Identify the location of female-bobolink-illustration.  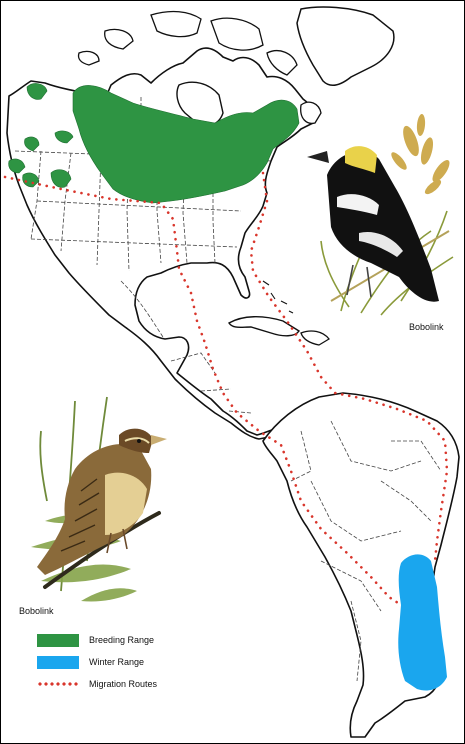
(99, 499).